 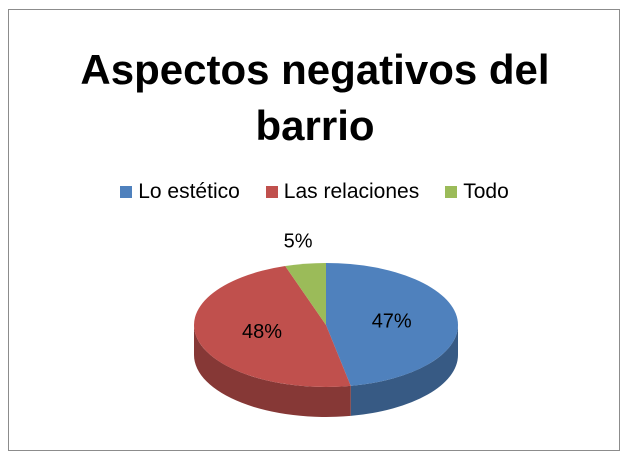 What do you see at coordinates (486, 191) in the screenshot?
I see `legend-label: Todo` at bounding box center [486, 191].